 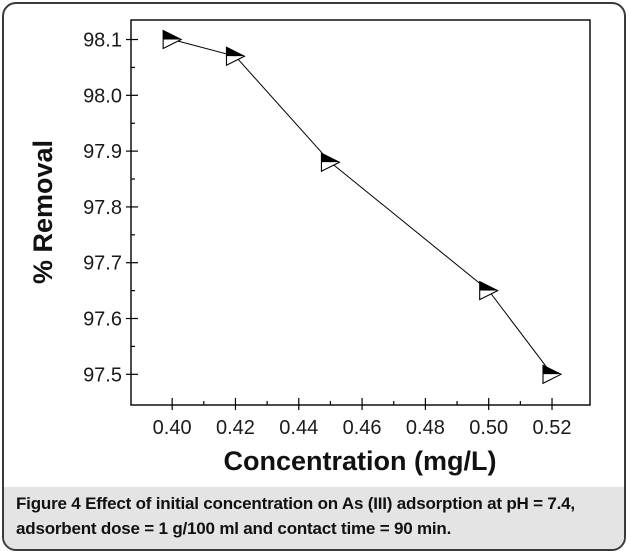 What do you see at coordinates (43, 212) in the screenshot?
I see `y-axis-title: % Removal` at bounding box center [43, 212].